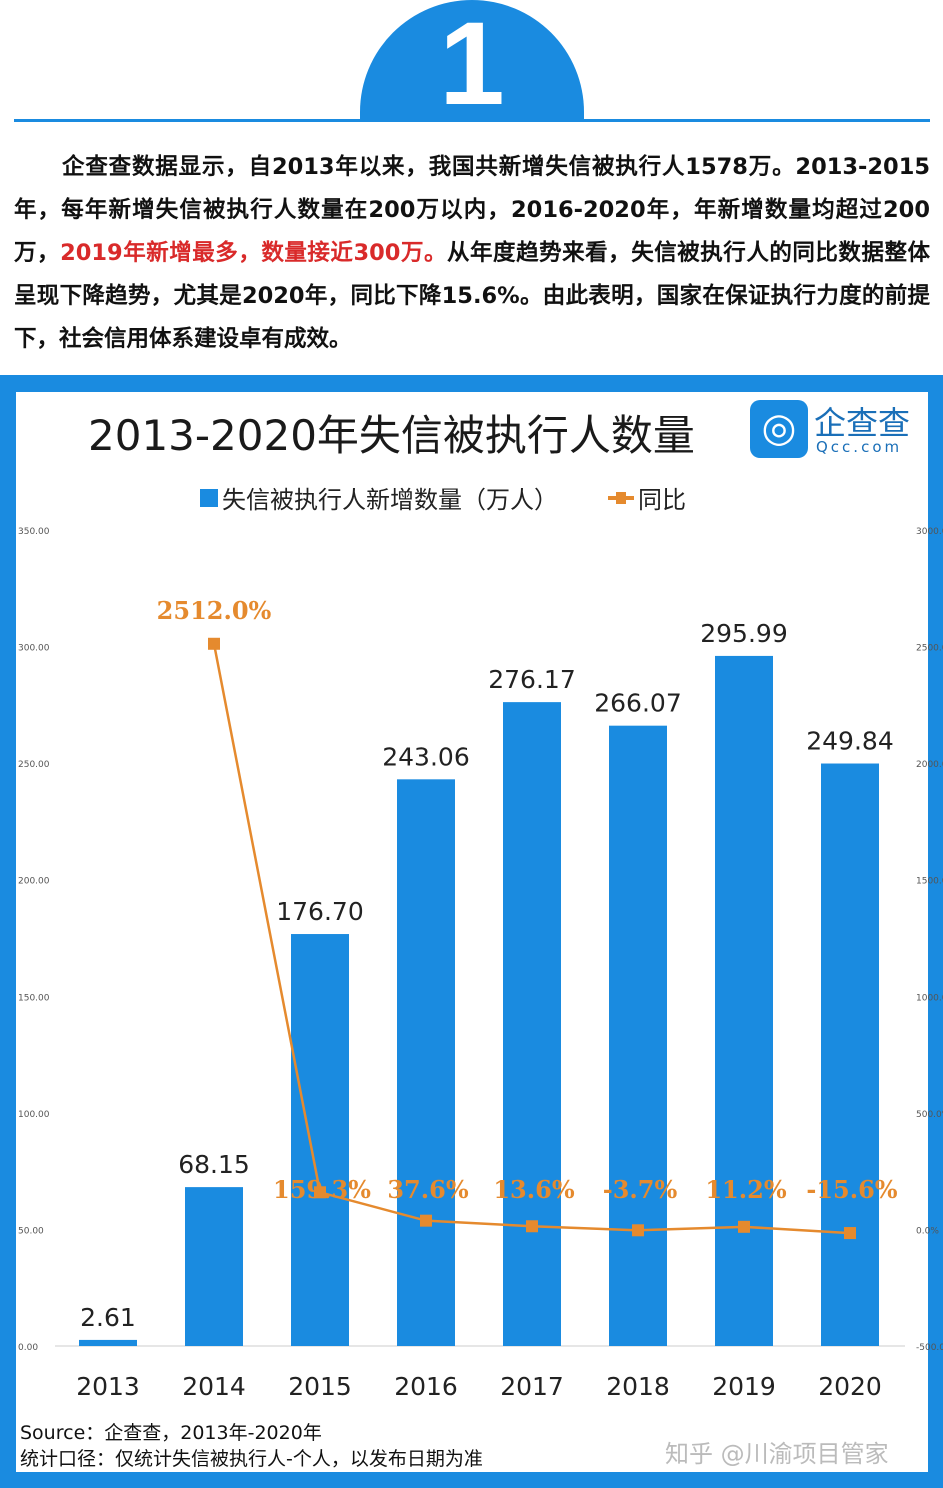  I want to click on section-number-badge: 1, so click(472, 60).